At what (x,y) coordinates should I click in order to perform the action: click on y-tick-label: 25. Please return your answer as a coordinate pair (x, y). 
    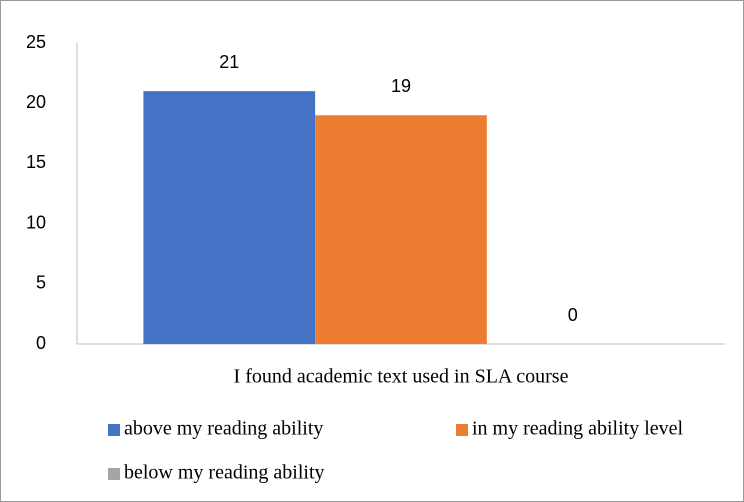
    Looking at the image, I should click on (36, 42).